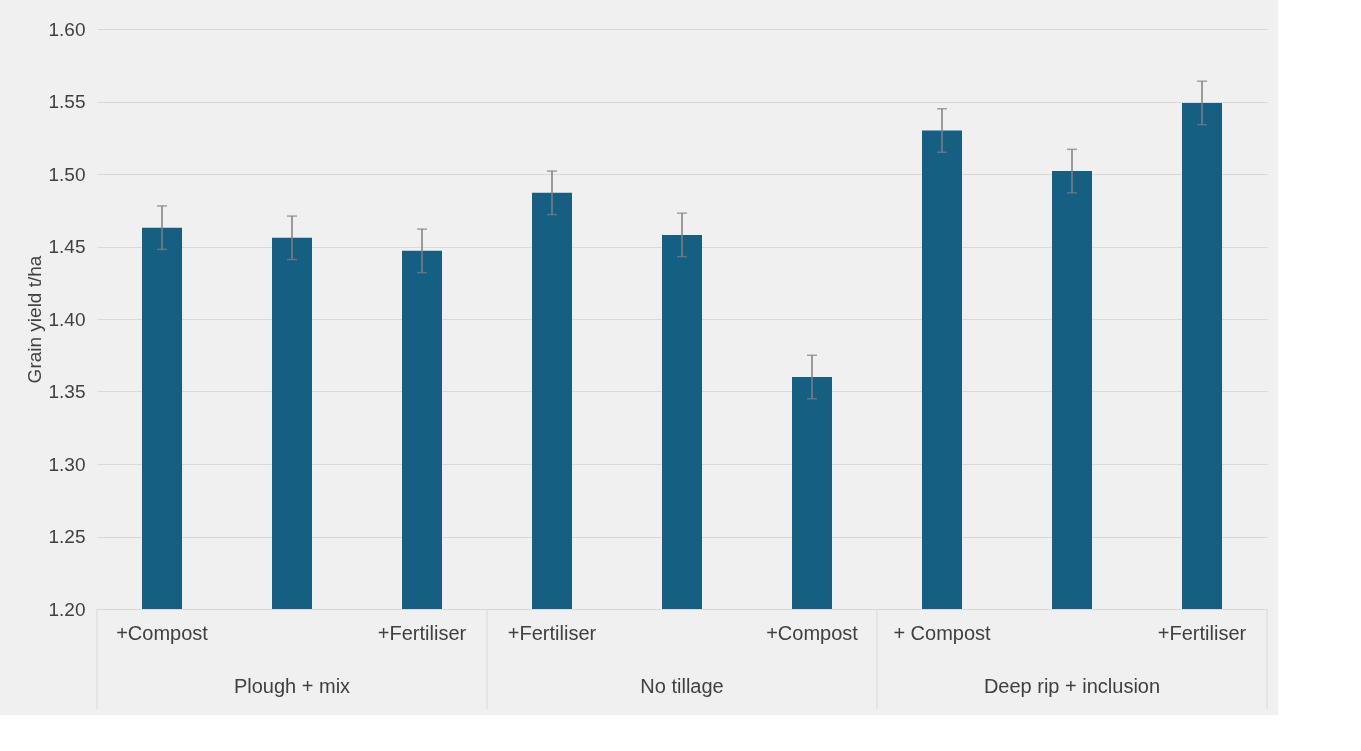 The width and height of the screenshot is (1361, 751). Describe the element at coordinates (942, 632) in the screenshot. I see `x-tick-label: + Compost` at that location.